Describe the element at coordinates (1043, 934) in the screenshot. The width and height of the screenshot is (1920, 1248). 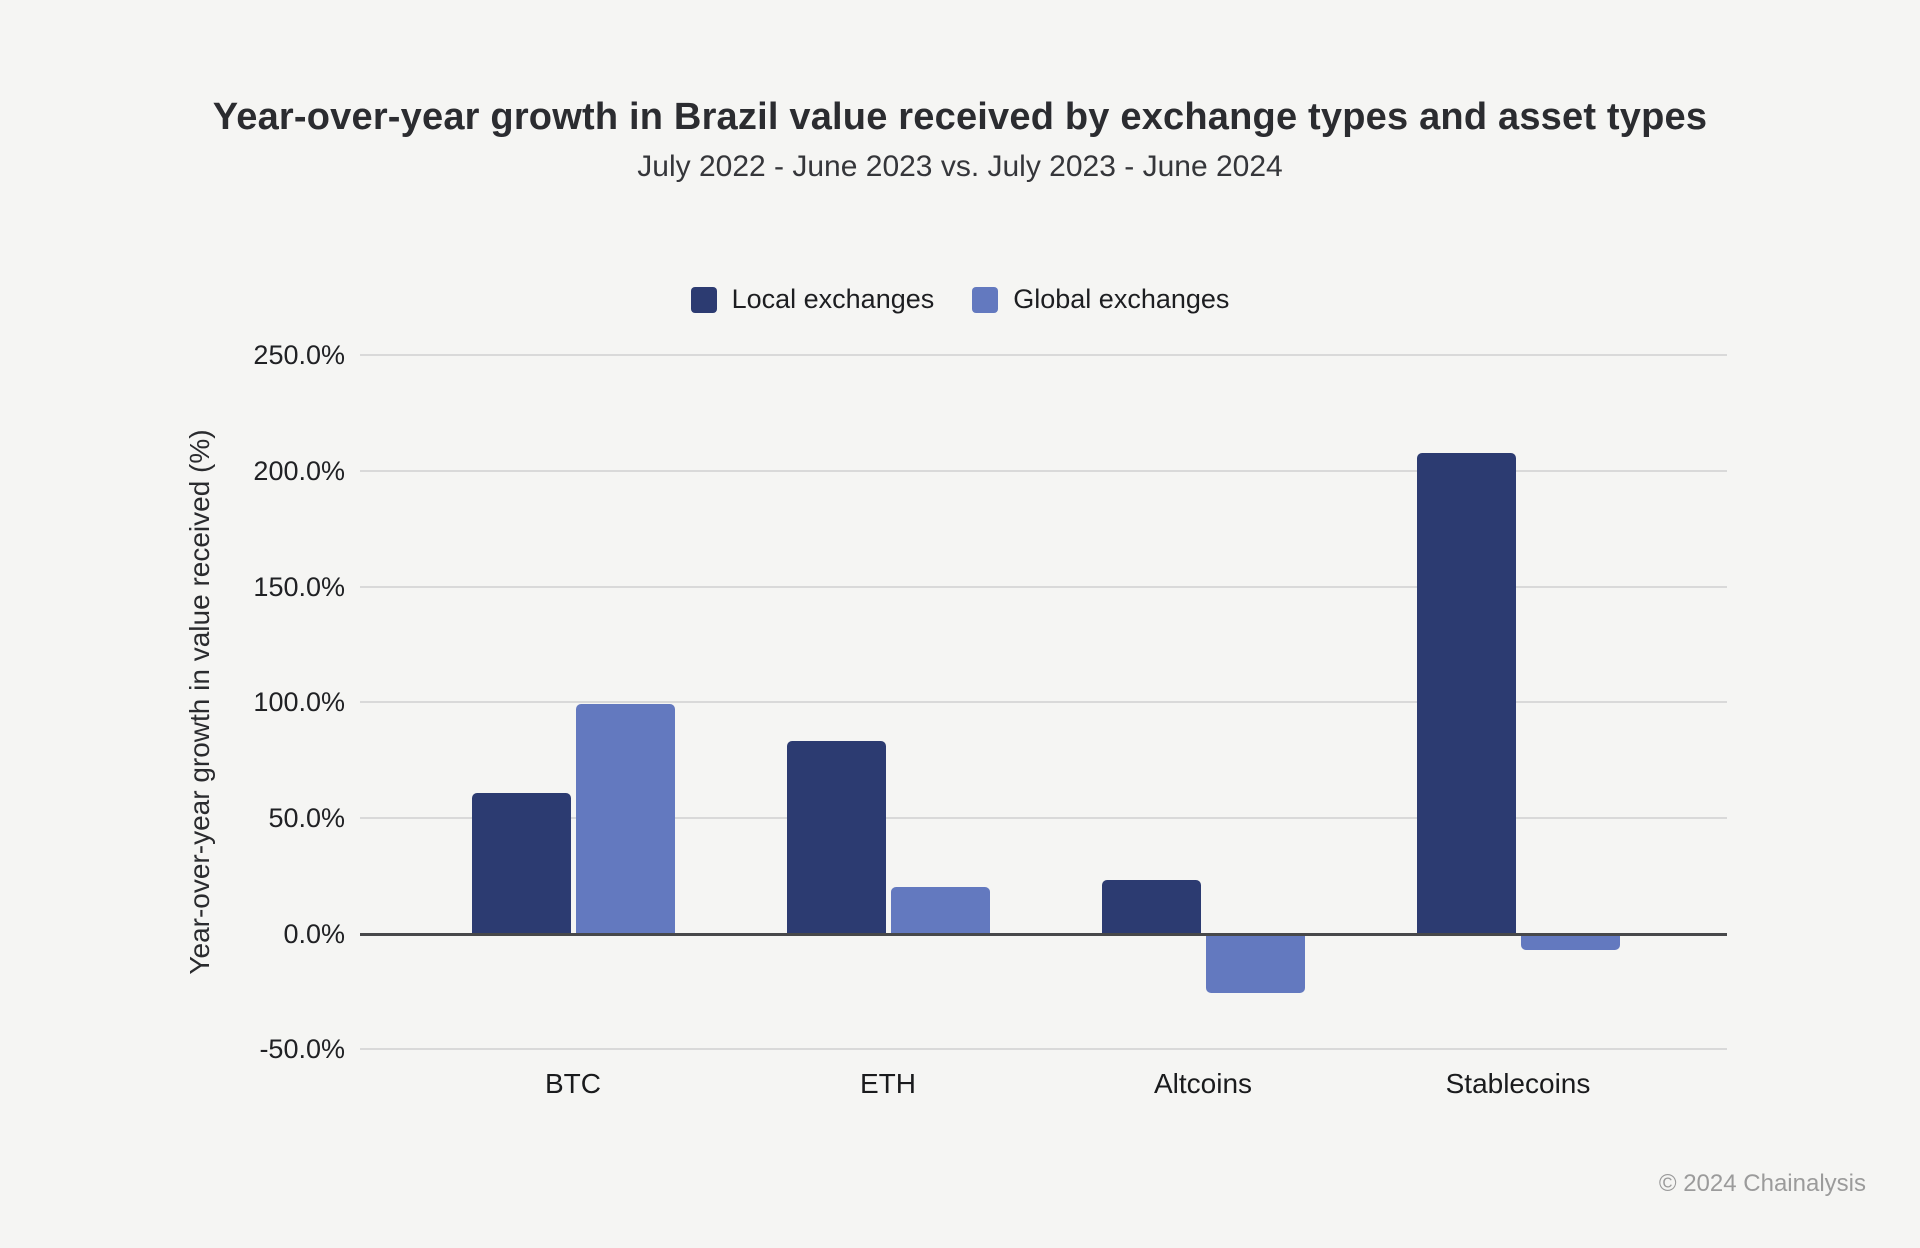
I see `x-axis-zero-line` at that location.